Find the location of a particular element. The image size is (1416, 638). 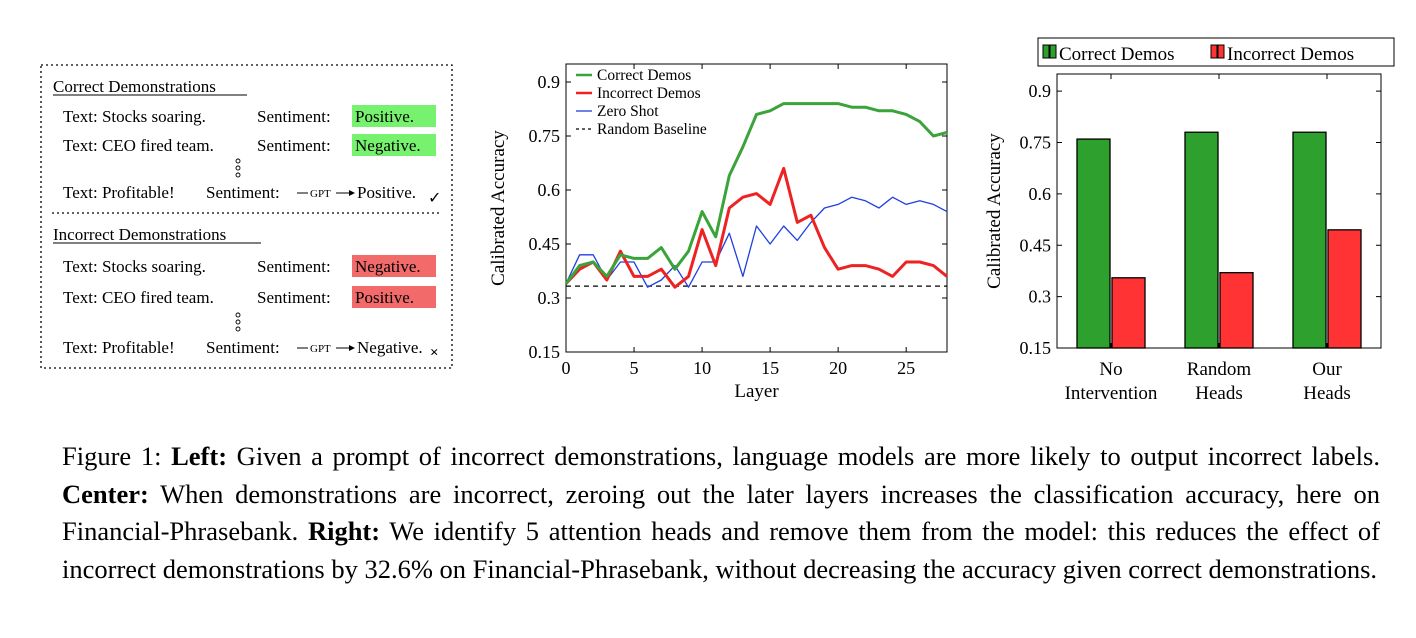

caption-right-bold: Right: is located at coordinates (344, 531).